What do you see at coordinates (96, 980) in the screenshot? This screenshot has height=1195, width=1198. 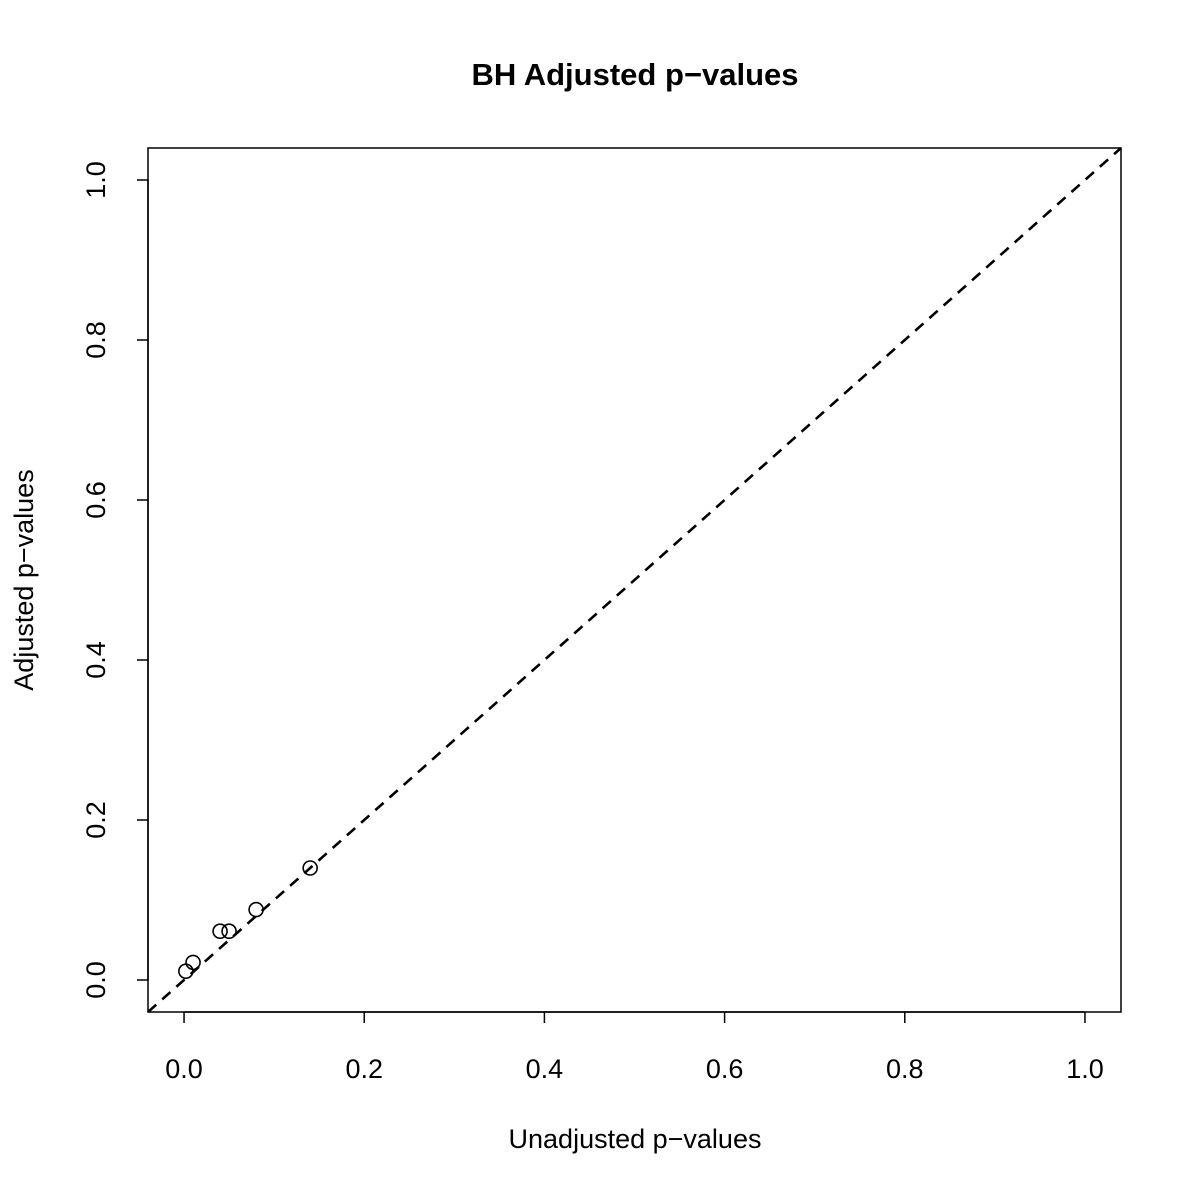 I see `y-tick-label: 0.0` at bounding box center [96, 980].